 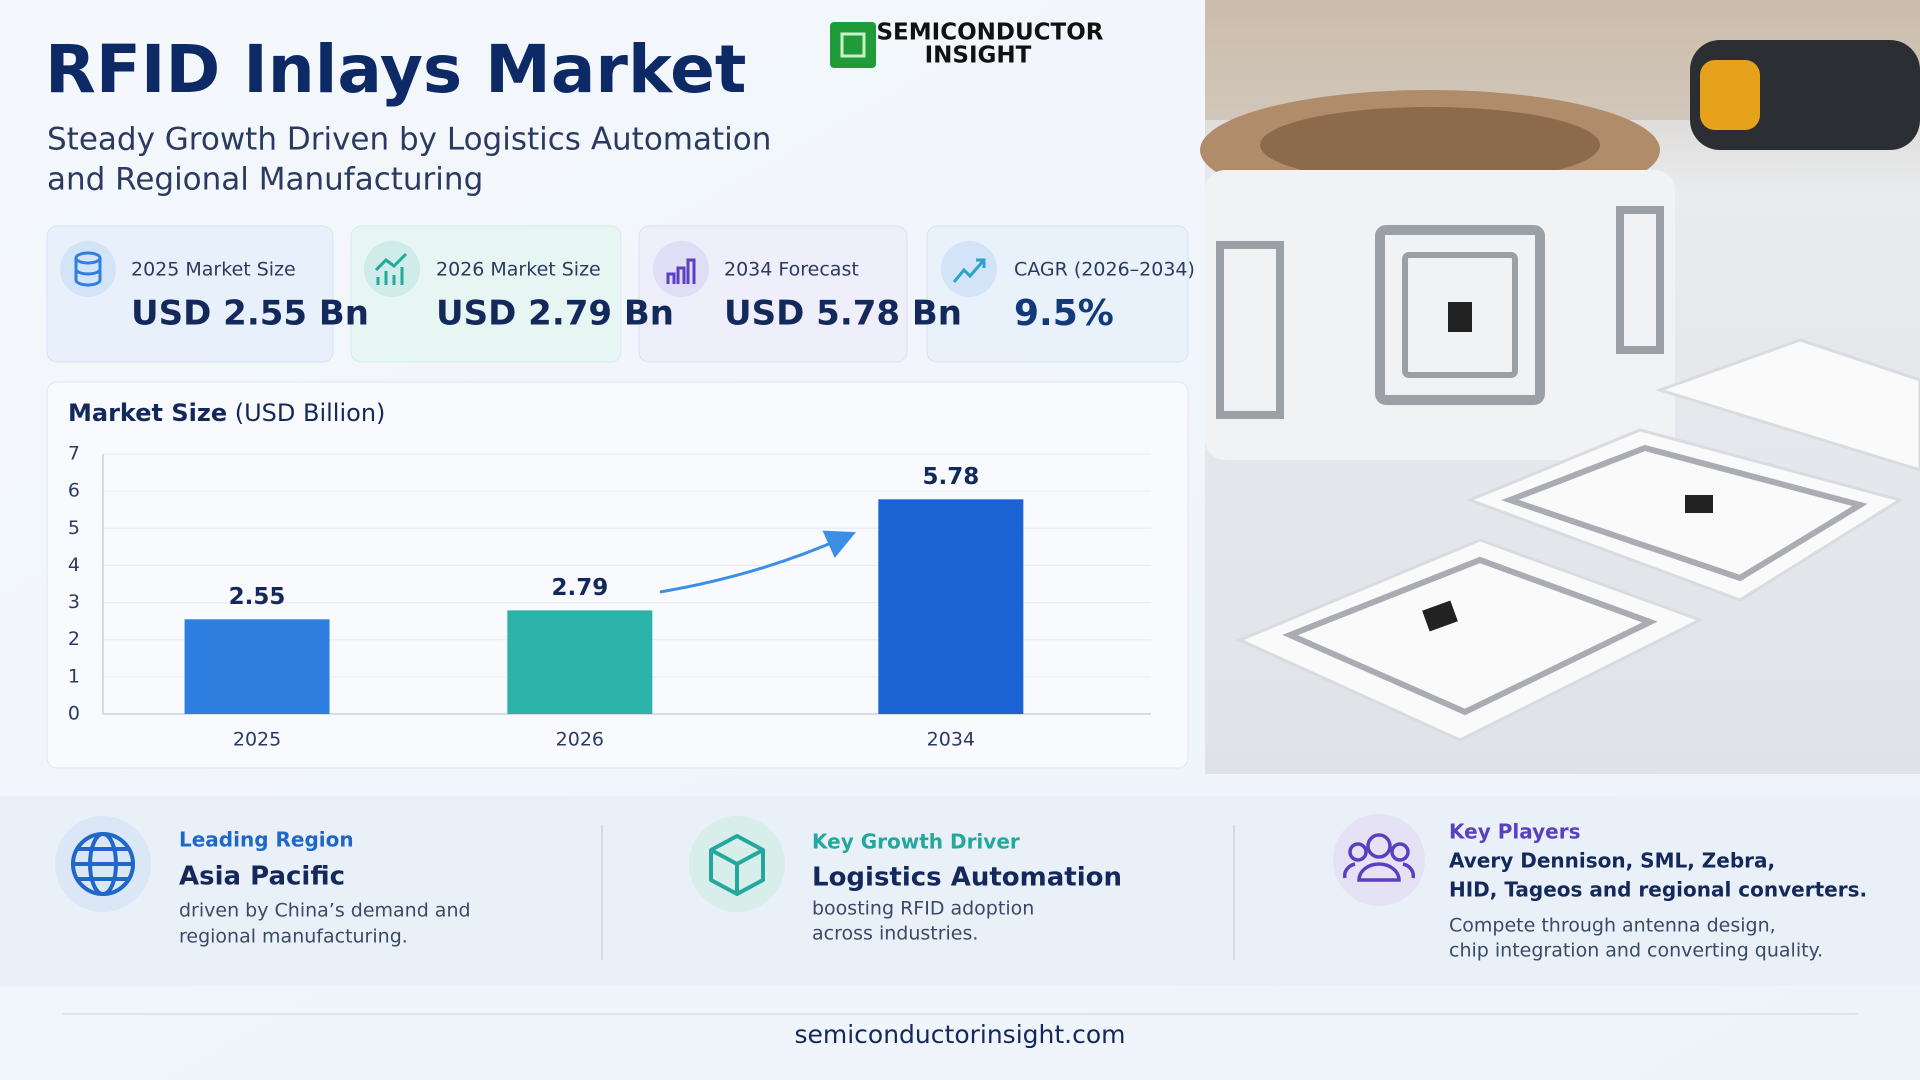 What do you see at coordinates (213, 270) in the screenshot?
I see `card-label: 2025 Market Size` at bounding box center [213, 270].